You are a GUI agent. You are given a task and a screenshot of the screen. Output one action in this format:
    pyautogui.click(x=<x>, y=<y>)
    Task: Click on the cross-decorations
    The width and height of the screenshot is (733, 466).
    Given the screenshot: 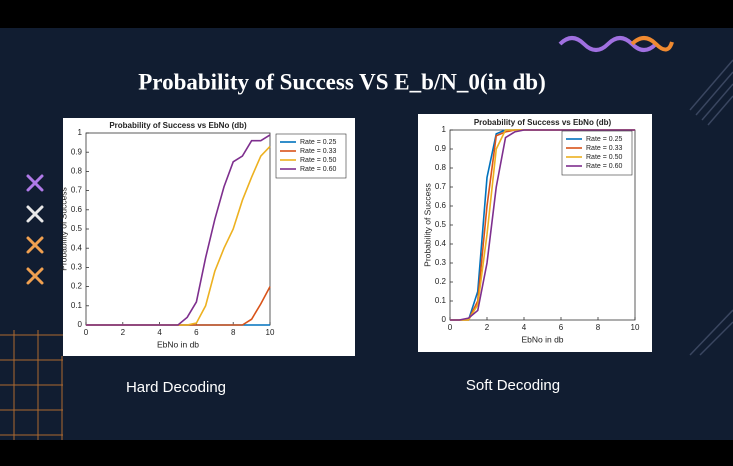 What is the action you would take?
    pyautogui.click(x=35, y=229)
    